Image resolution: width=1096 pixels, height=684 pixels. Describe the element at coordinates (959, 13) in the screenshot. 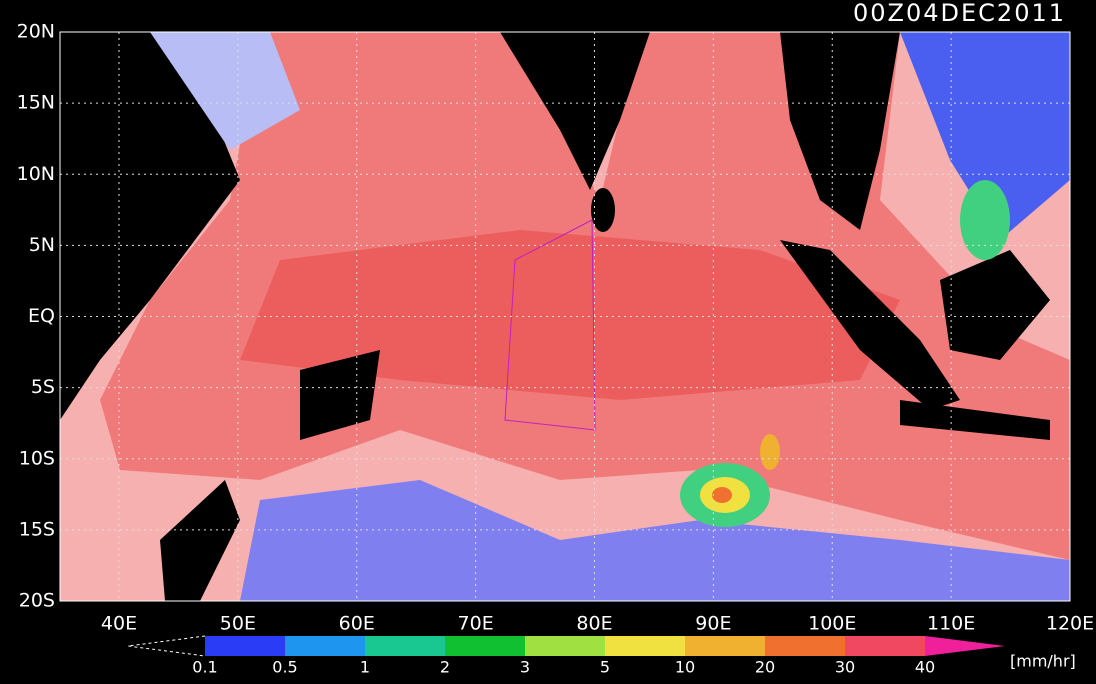

I see `title: 00Z04DEC2011` at that location.